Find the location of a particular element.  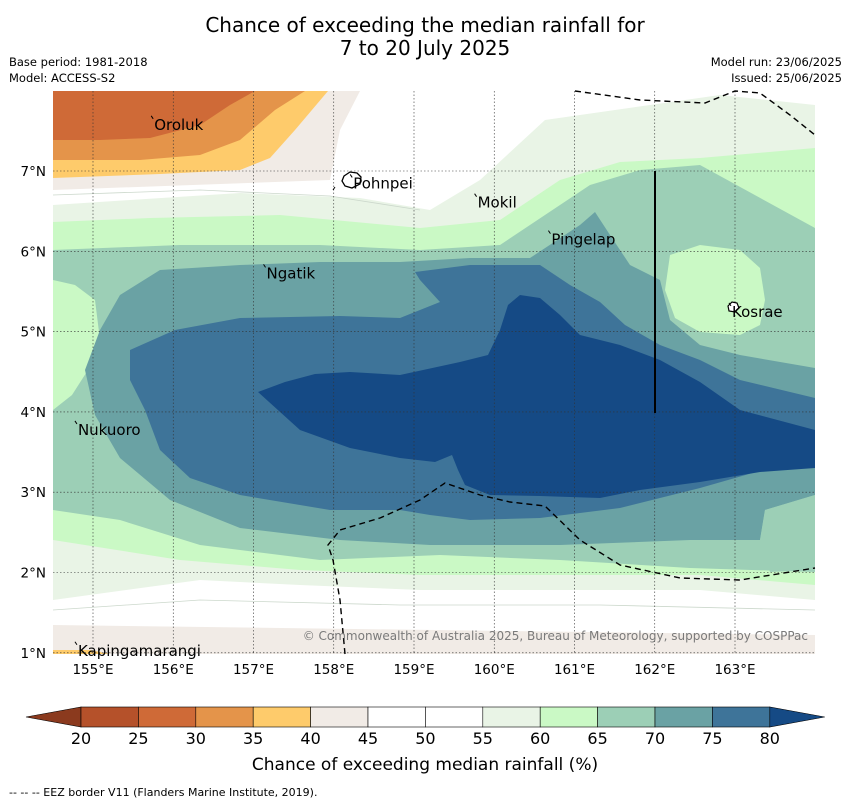

latitude-tick-label: 2°N is located at coordinates (33, 574).